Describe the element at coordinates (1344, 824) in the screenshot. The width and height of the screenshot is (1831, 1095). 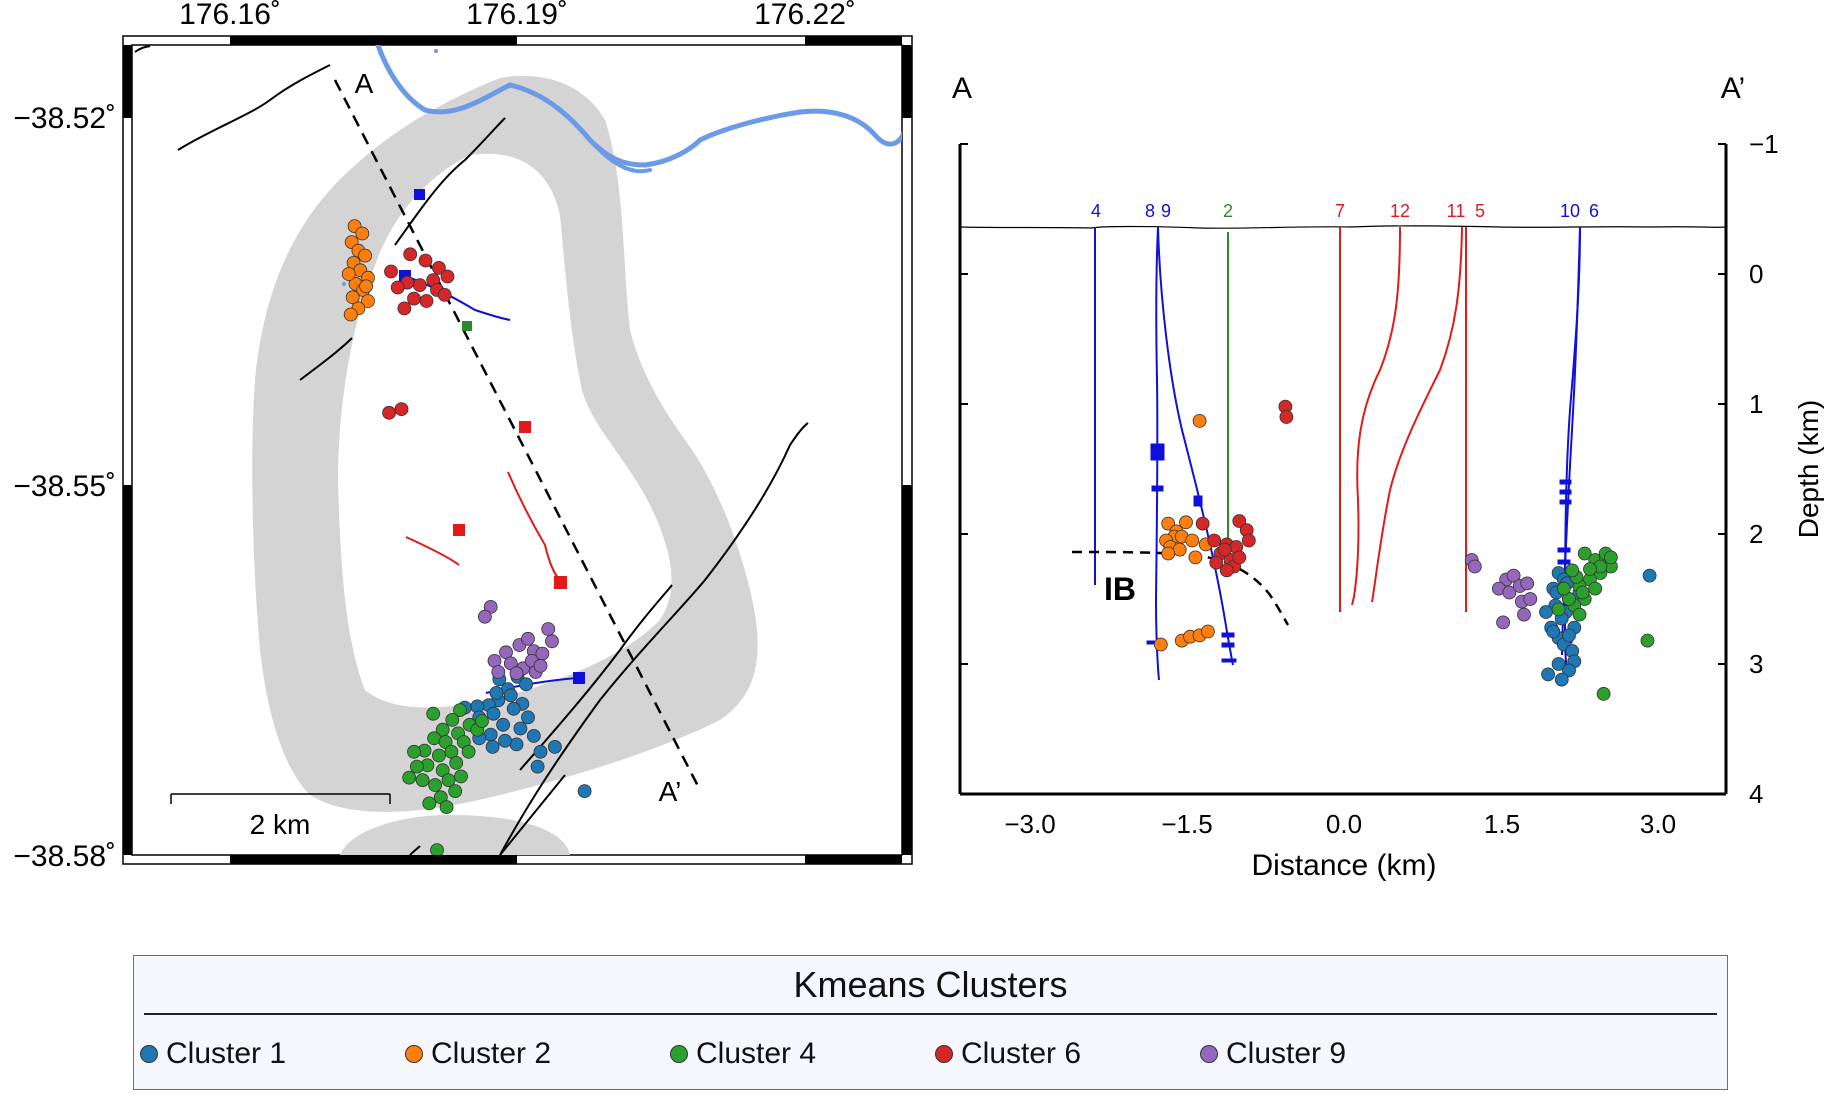
I see `section-x-tick-label: 0.0` at that location.